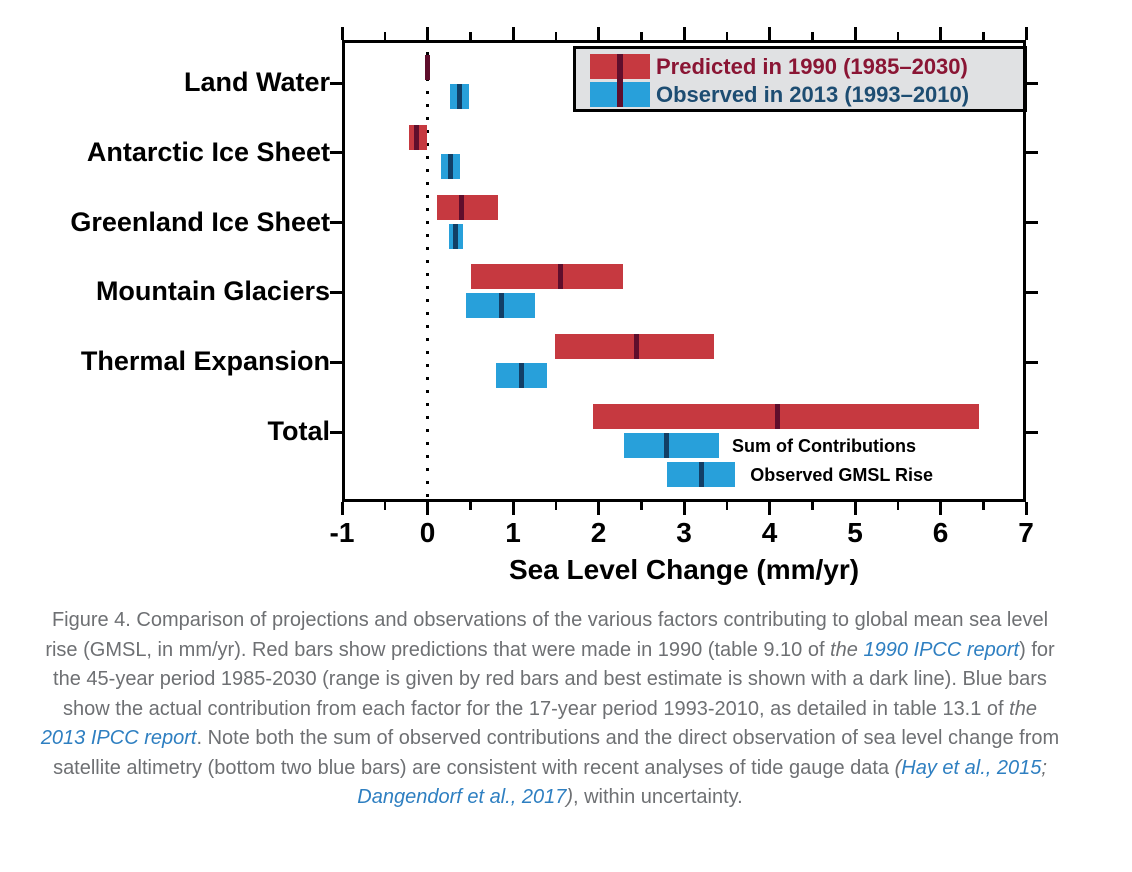 This screenshot has height=872, width=1132. What do you see at coordinates (769, 532) in the screenshot?
I see `x-tick-label: 4` at bounding box center [769, 532].